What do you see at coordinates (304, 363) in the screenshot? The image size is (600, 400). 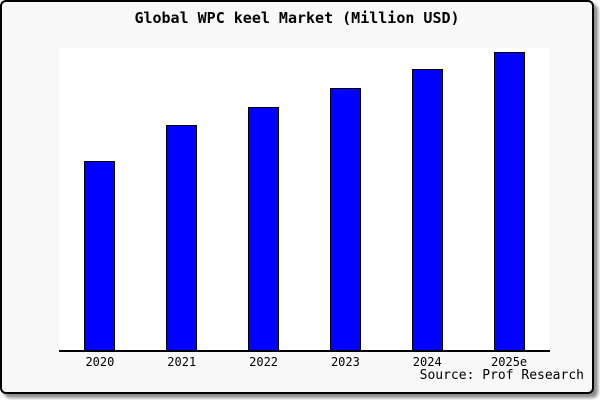 I see `x-axis-labels: 2020 2021 2022 2023 2024 2025e` at bounding box center [304, 363].